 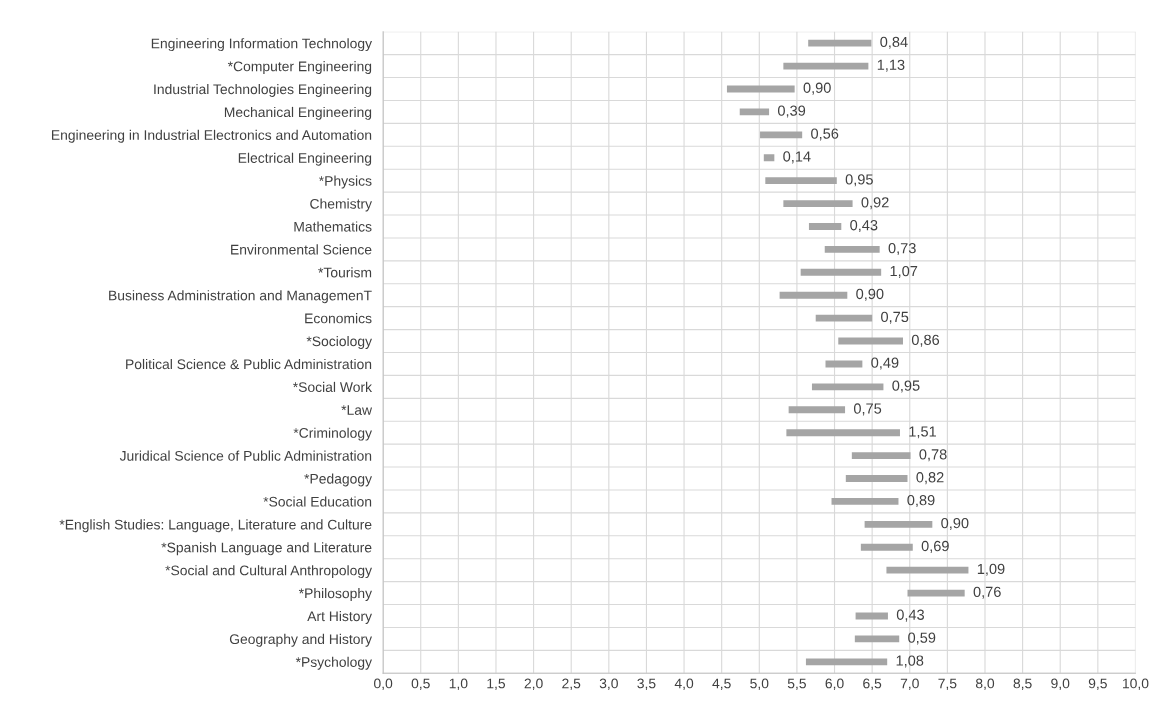 I want to click on y-tick-label: Juridical Science of Public Administration, so click(x=245, y=455).